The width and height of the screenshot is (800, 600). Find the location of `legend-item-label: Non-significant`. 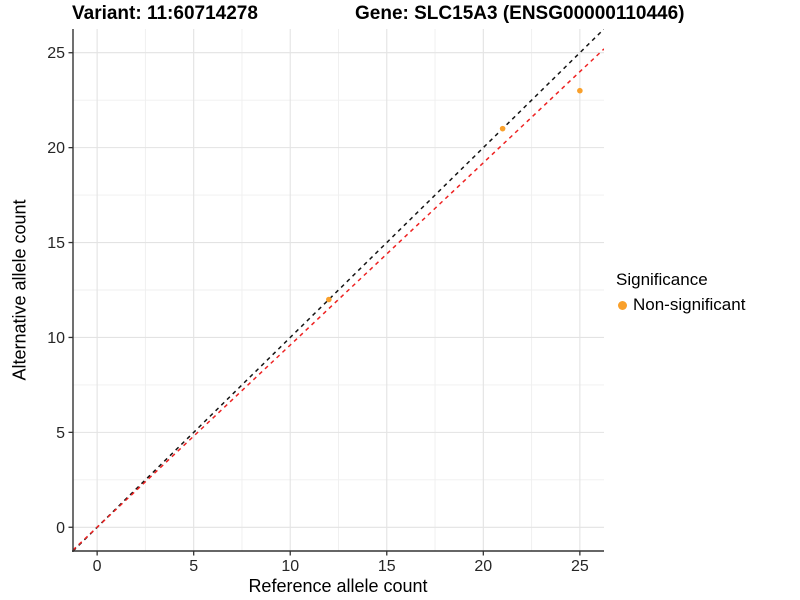

legend-item-label: Non-significant is located at coordinates (689, 304).